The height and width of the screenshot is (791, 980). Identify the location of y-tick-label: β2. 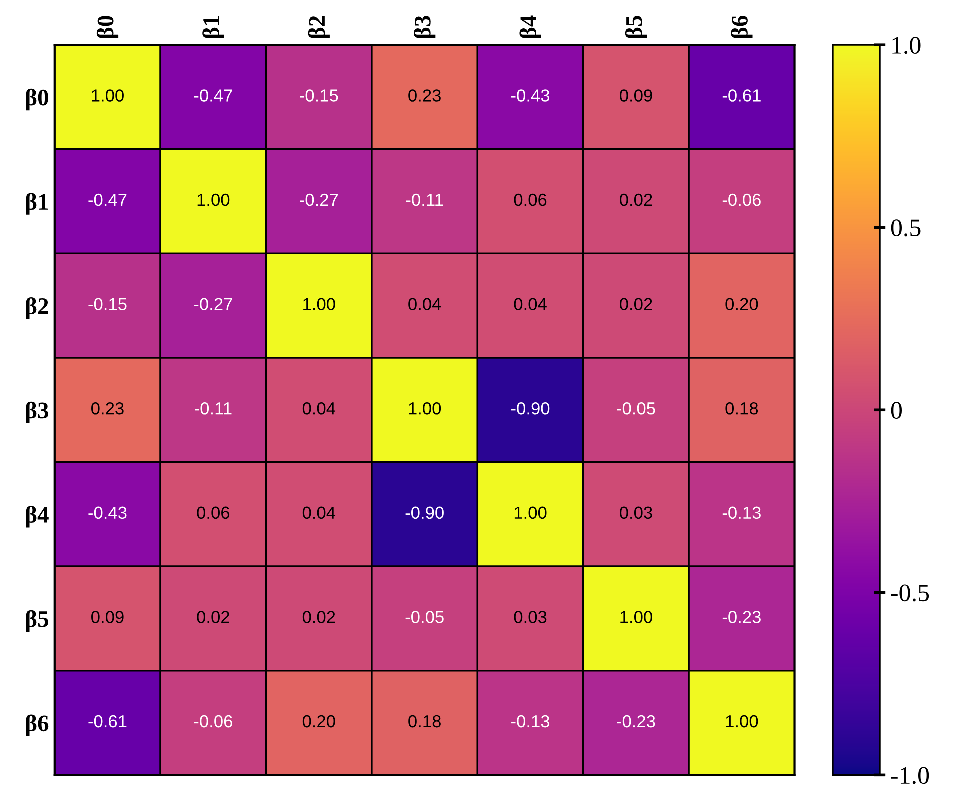
(37, 309).